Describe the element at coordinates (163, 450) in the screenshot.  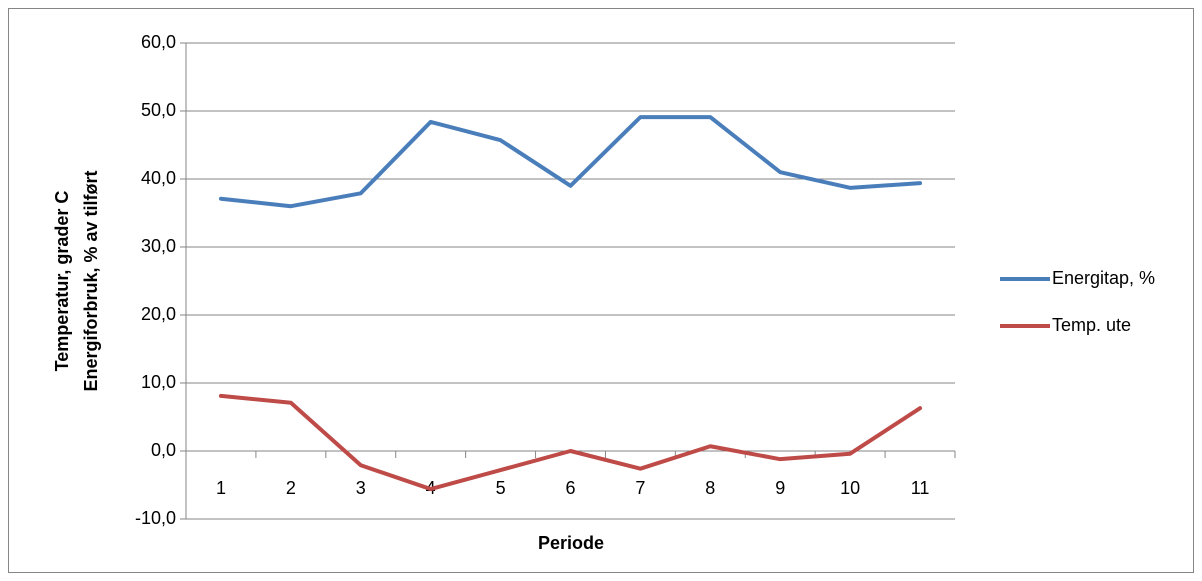
I see `y-tick-label: 0,0` at that location.